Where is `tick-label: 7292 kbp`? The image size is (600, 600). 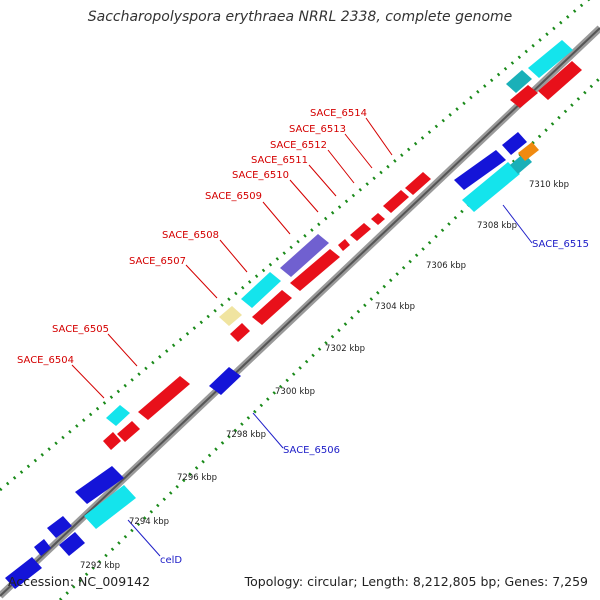
tick-label: 7292 kbp is located at coordinates (100, 566).